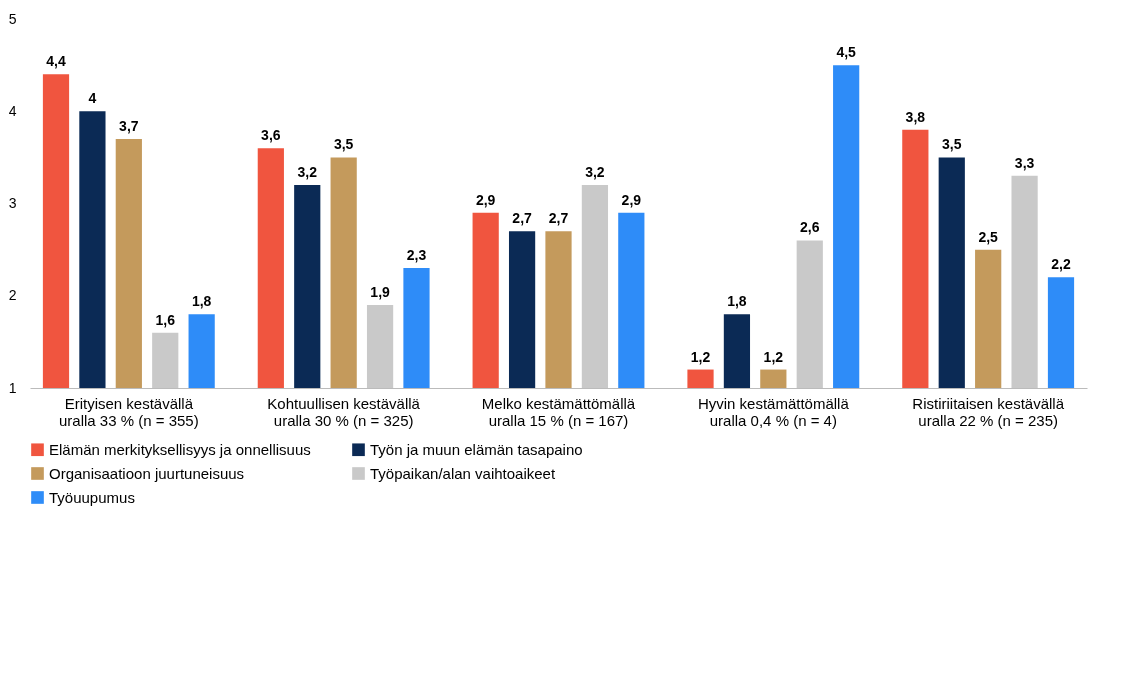 The height and width of the screenshot is (695, 1142). What do you see at coordinates (344, 411) in the screenshot?
I see `x-tick-label: Kohtuullisen kestävällä uralla 30 % (n = 325)` at bounding box center [344, 411].